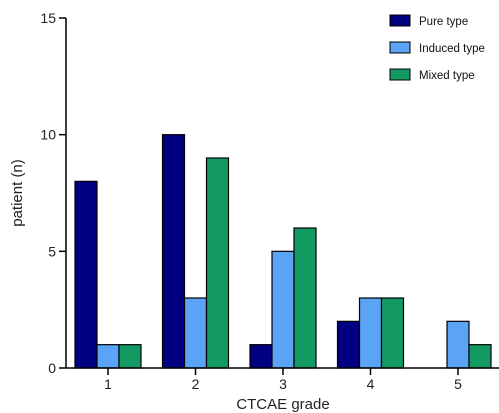 This screenshot has height=413, width=499. Describe the element at coordinates (452, 49) in the screenshot. I see `legend-label: Induced type` at that location.